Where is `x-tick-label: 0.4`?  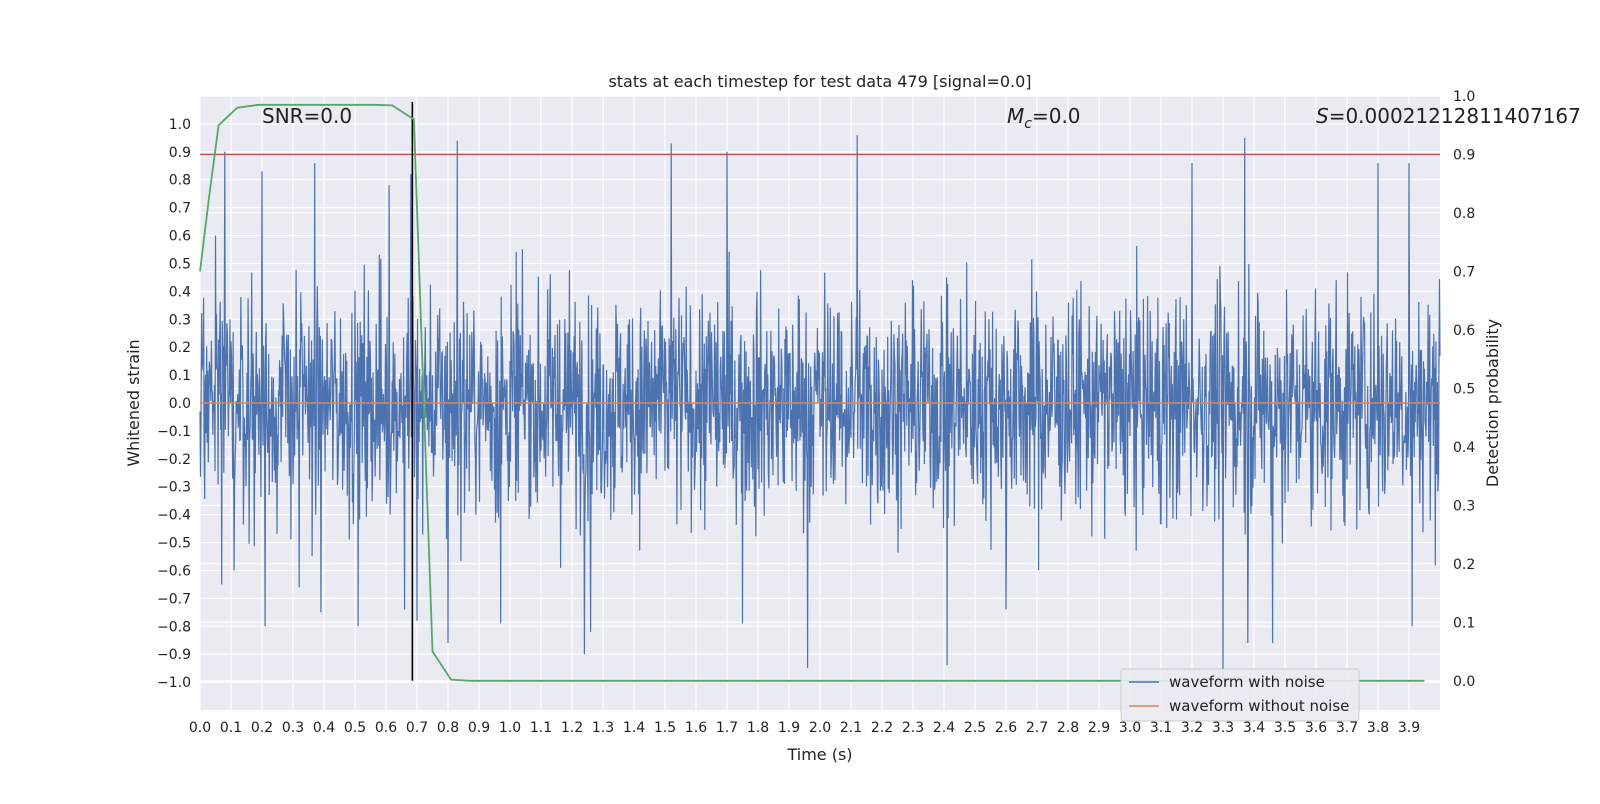 x-tick-label: 0.4 is located at coordinates (324, 728).